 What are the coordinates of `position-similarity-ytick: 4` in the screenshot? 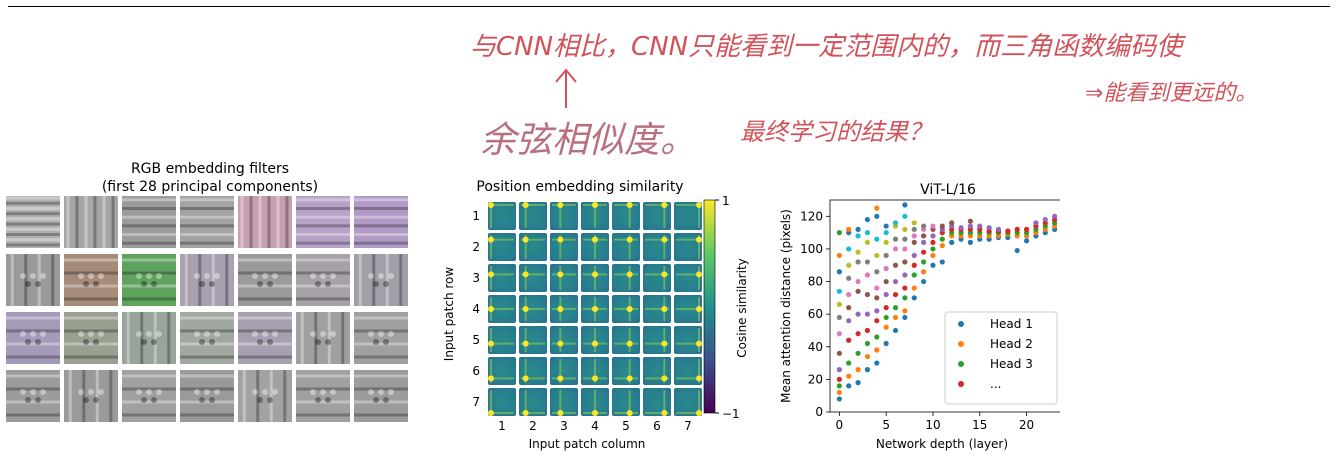 It's located at (476, 309).